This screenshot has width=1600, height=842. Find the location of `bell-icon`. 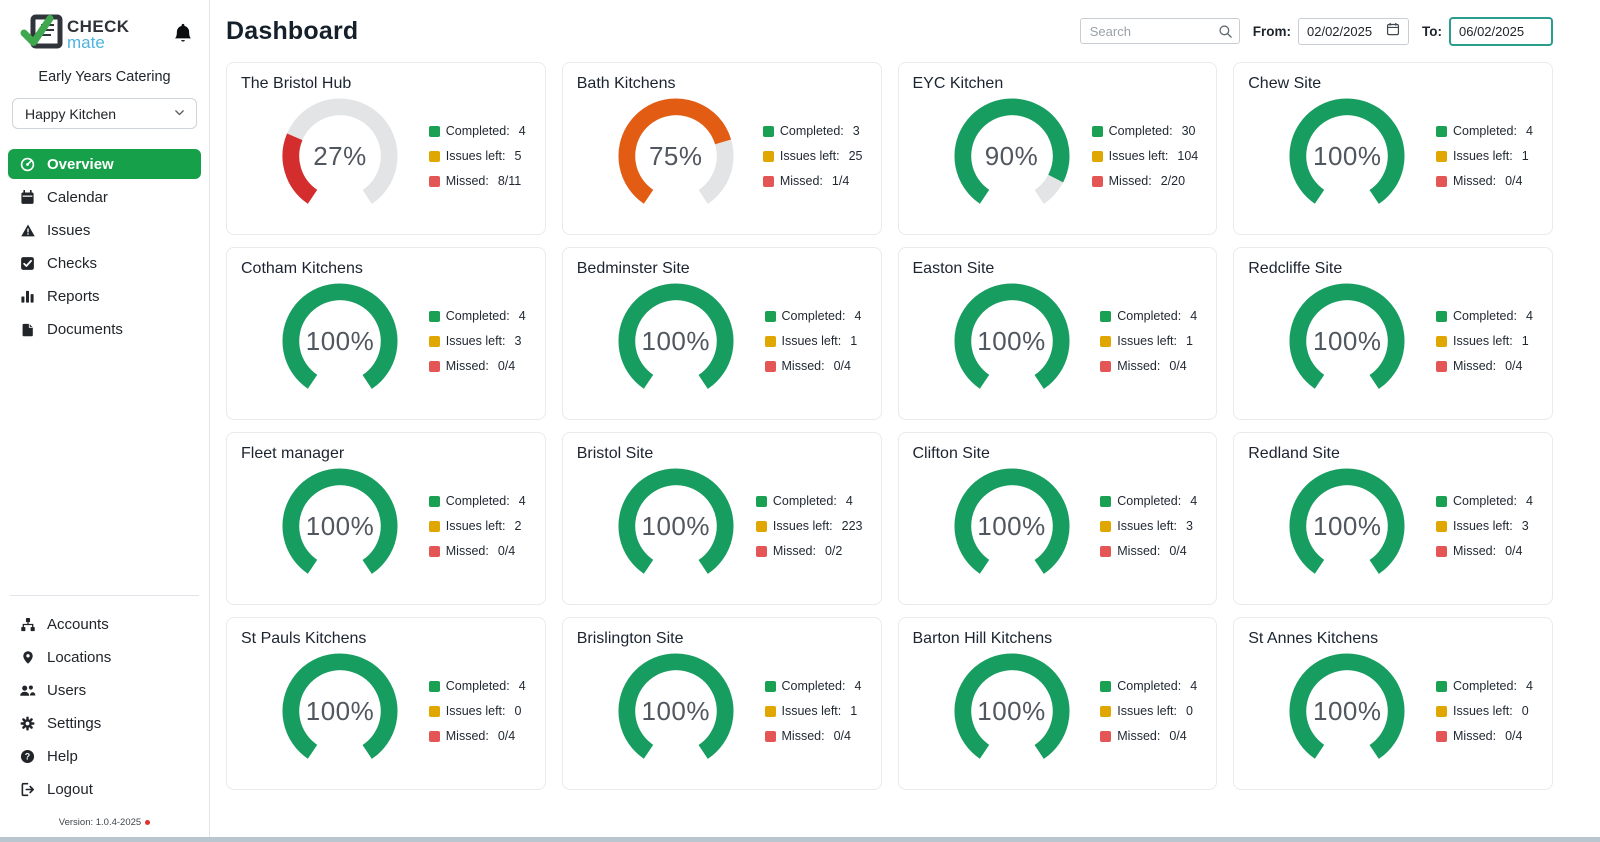

bell-icon is located at coordinates (183, 35).